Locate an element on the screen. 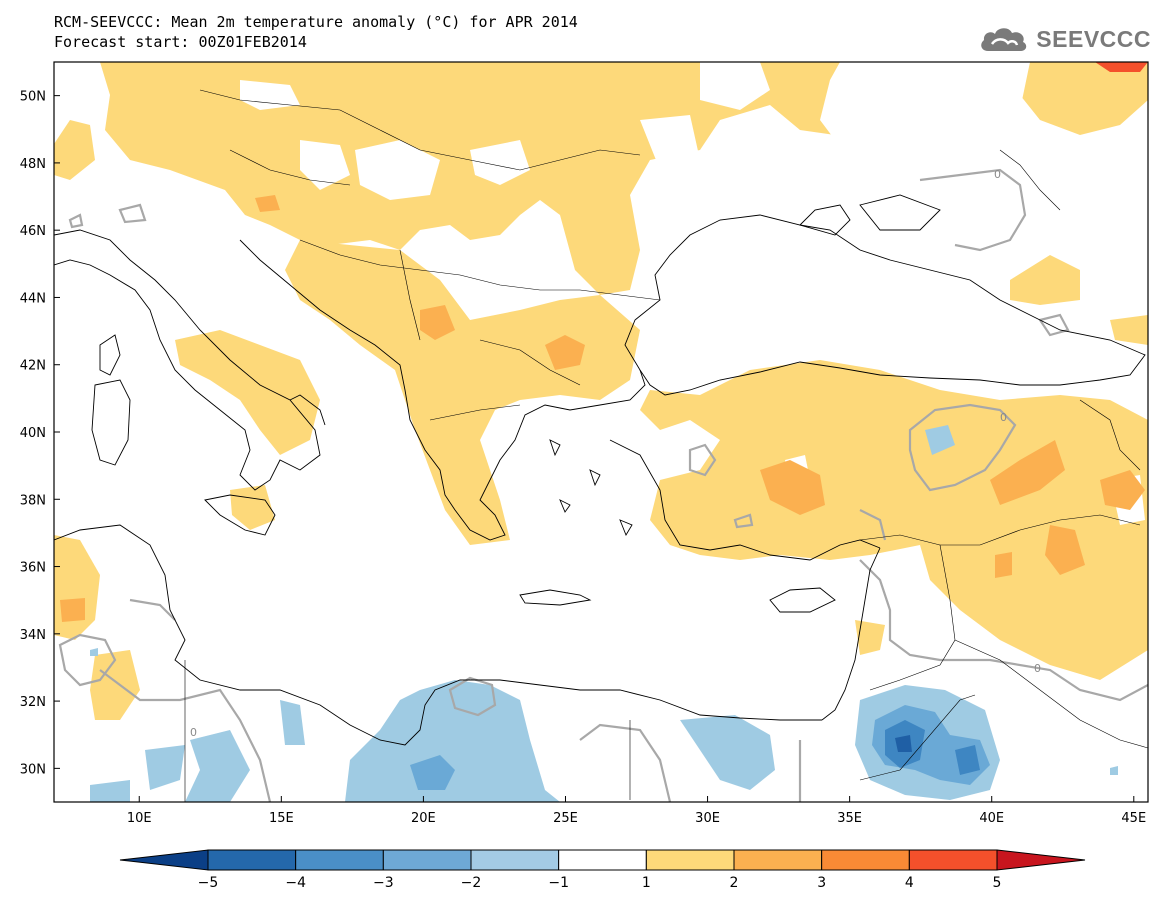  colorbar-label: 4 is located at coordinates (909, 883).